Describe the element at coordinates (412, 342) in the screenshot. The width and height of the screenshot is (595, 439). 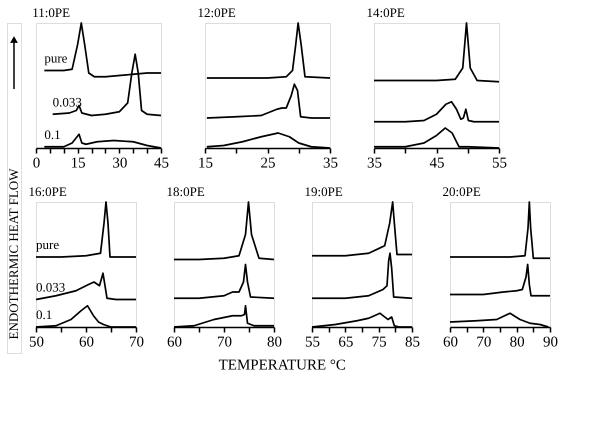
I see `x-tick-label: 85` at that location.